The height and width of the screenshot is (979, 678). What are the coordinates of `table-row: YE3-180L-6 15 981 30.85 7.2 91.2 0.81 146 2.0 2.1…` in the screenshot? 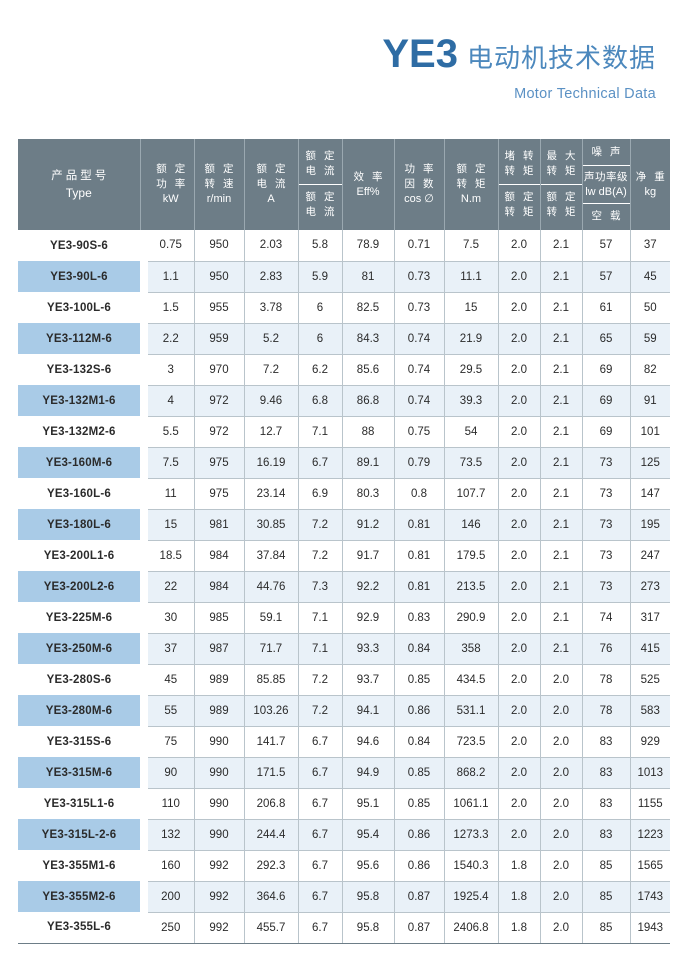 It's located at (344, 525).